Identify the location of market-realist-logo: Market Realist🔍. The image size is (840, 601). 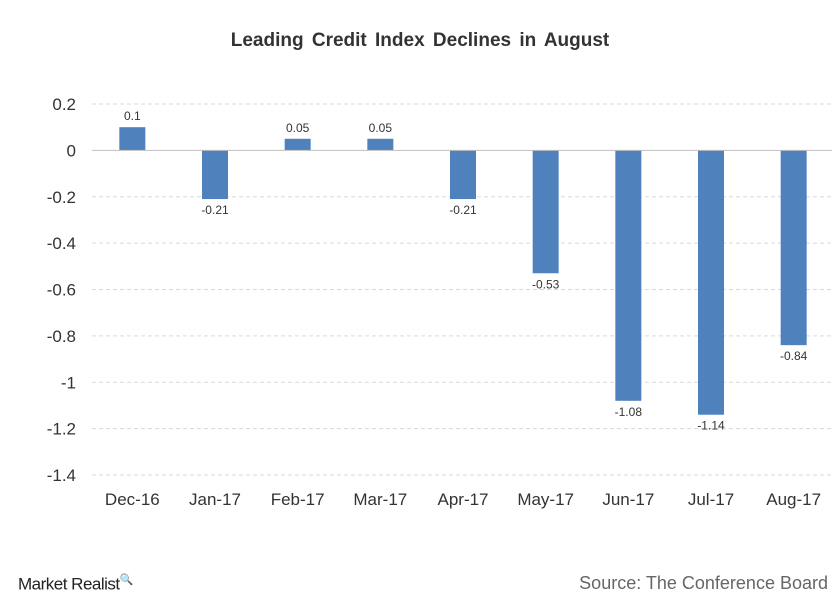
(75, 584).